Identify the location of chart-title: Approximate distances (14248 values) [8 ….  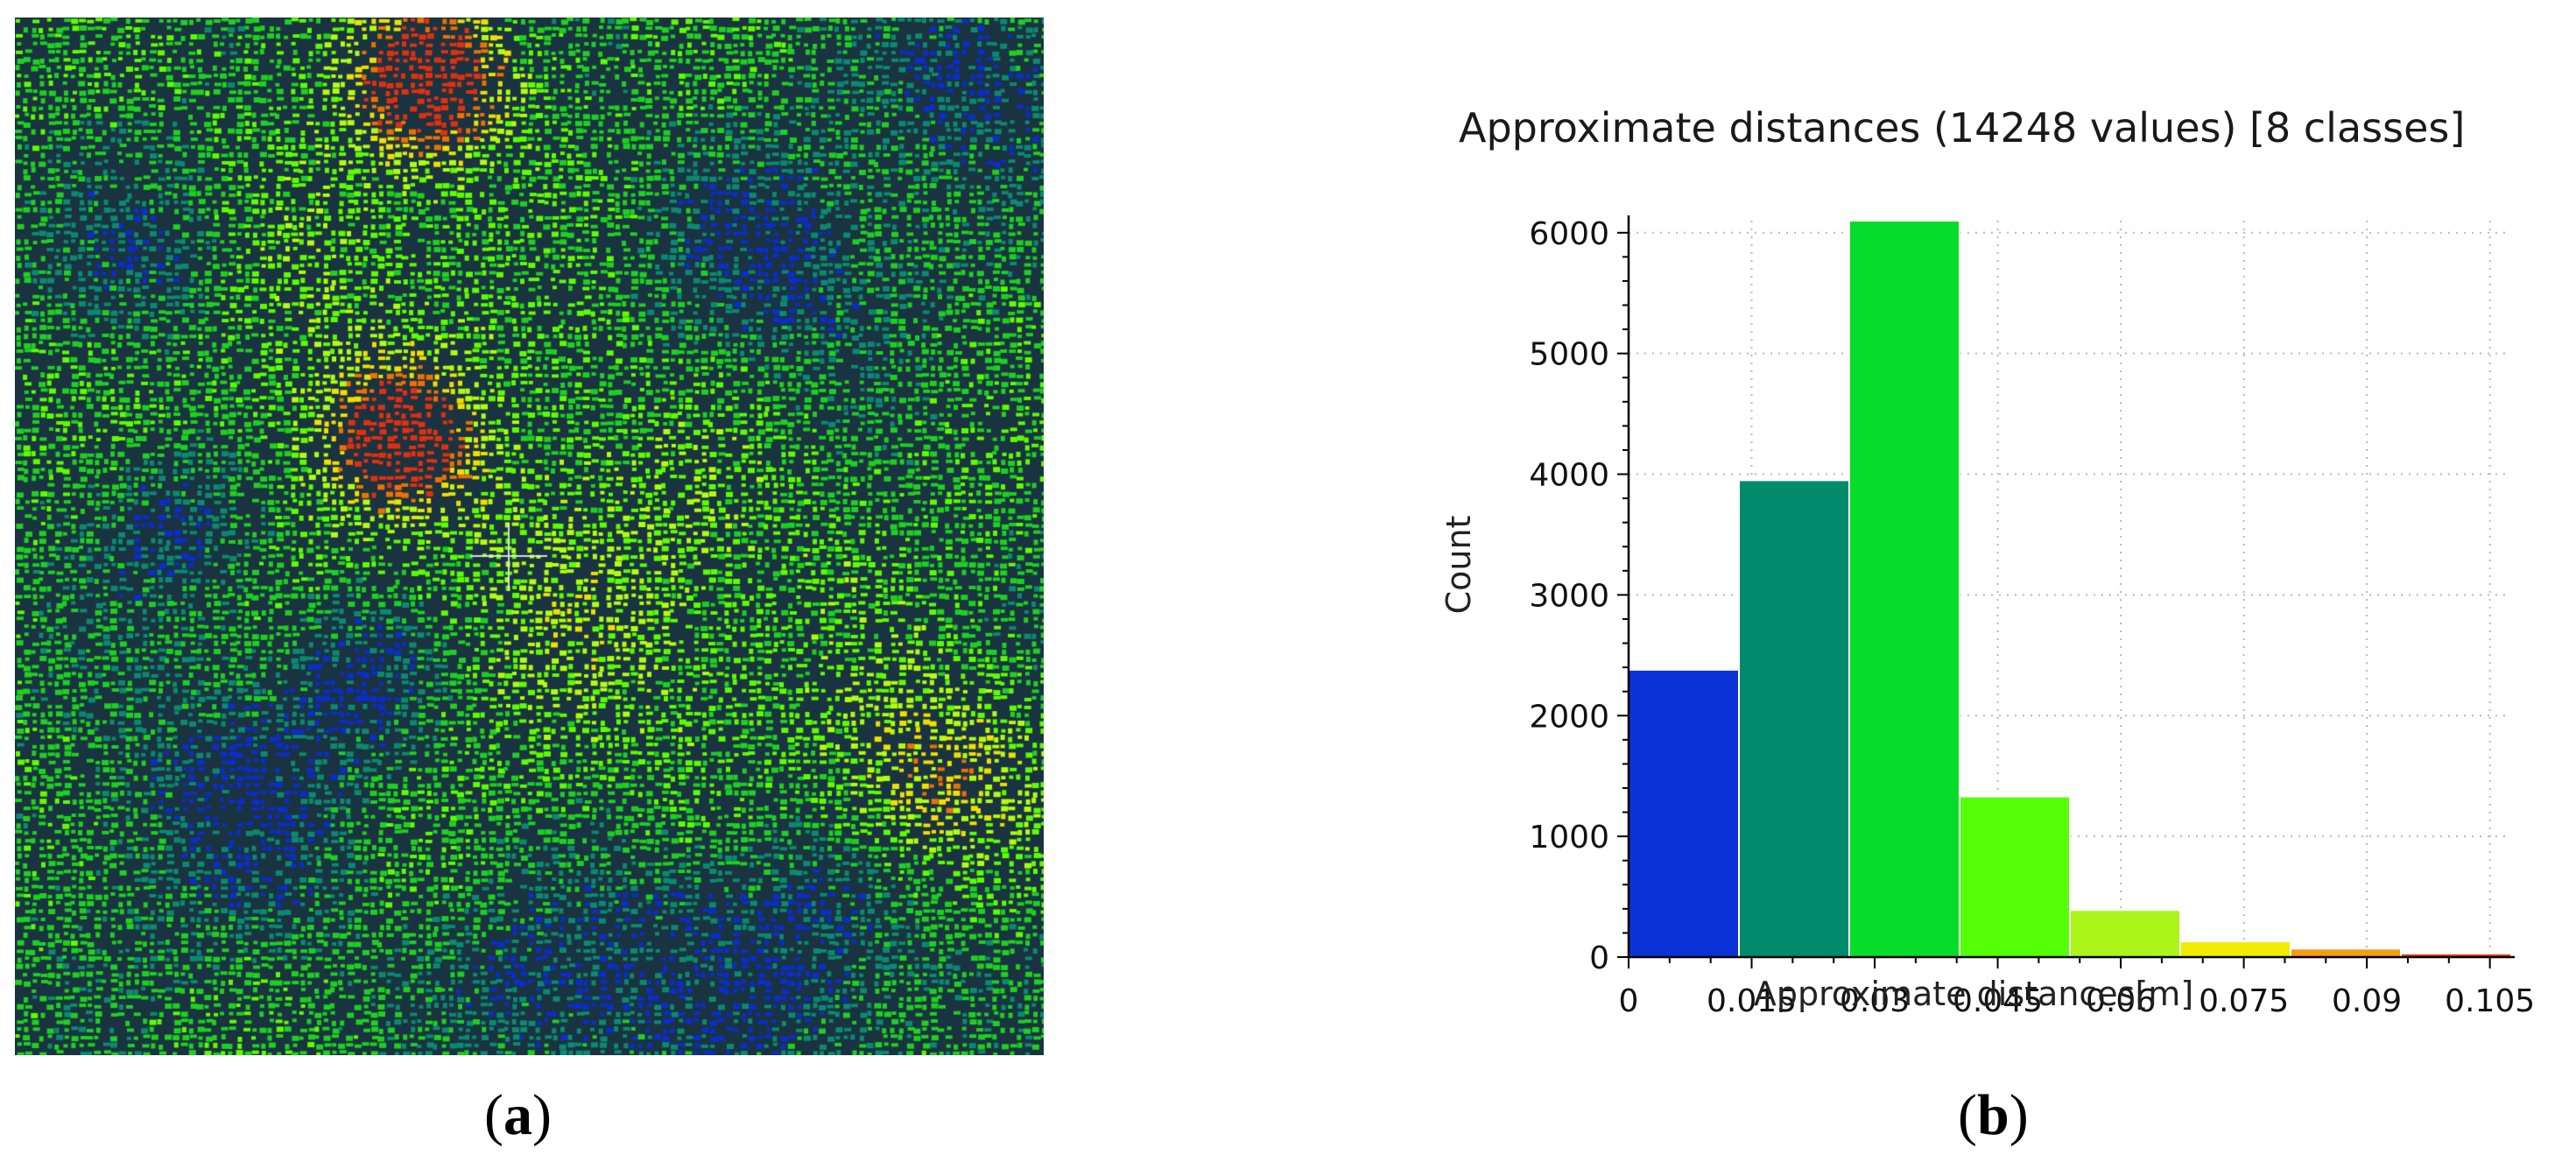
(1962, 127).